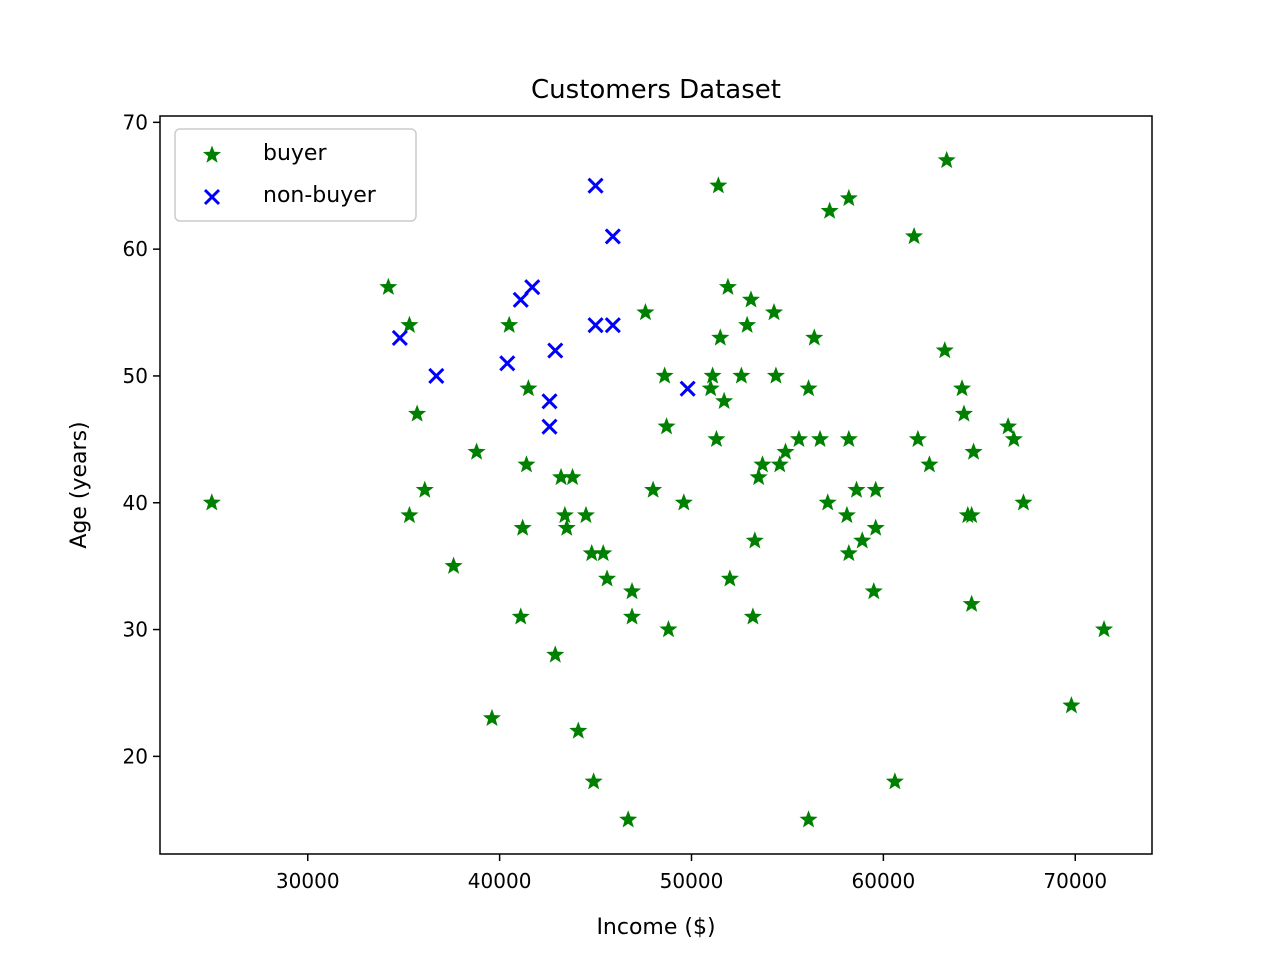 Image resolution: width=1280 pixels, height=960 pixels. What do you see at coordinates (884, 881) in the screenshot?
I see `x-tick-label: 60000` at bounding box center [884, 881].